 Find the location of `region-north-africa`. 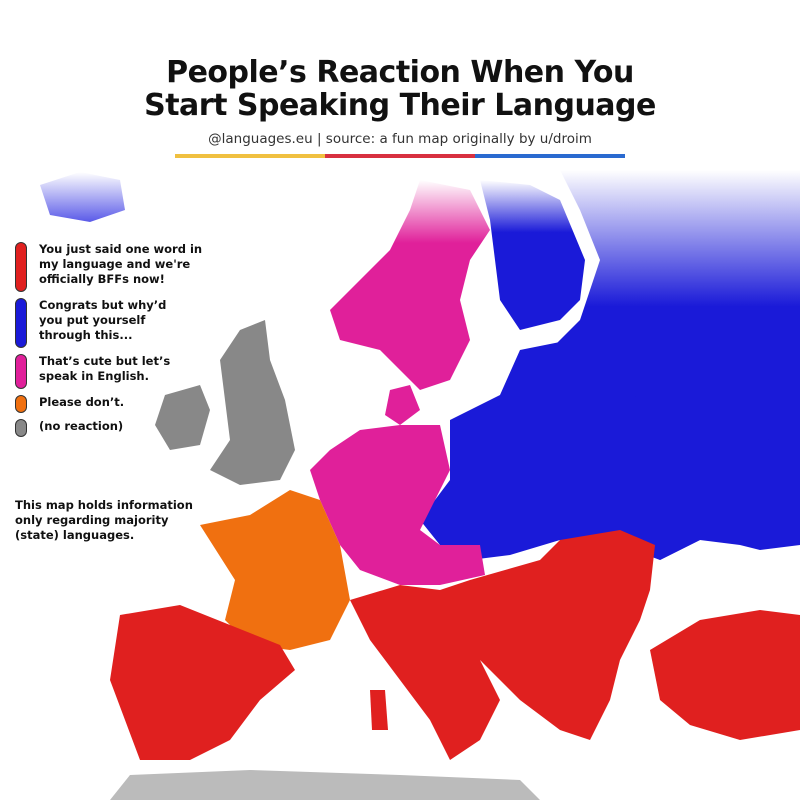

region-north-africa is located at coordinates (325, 785).